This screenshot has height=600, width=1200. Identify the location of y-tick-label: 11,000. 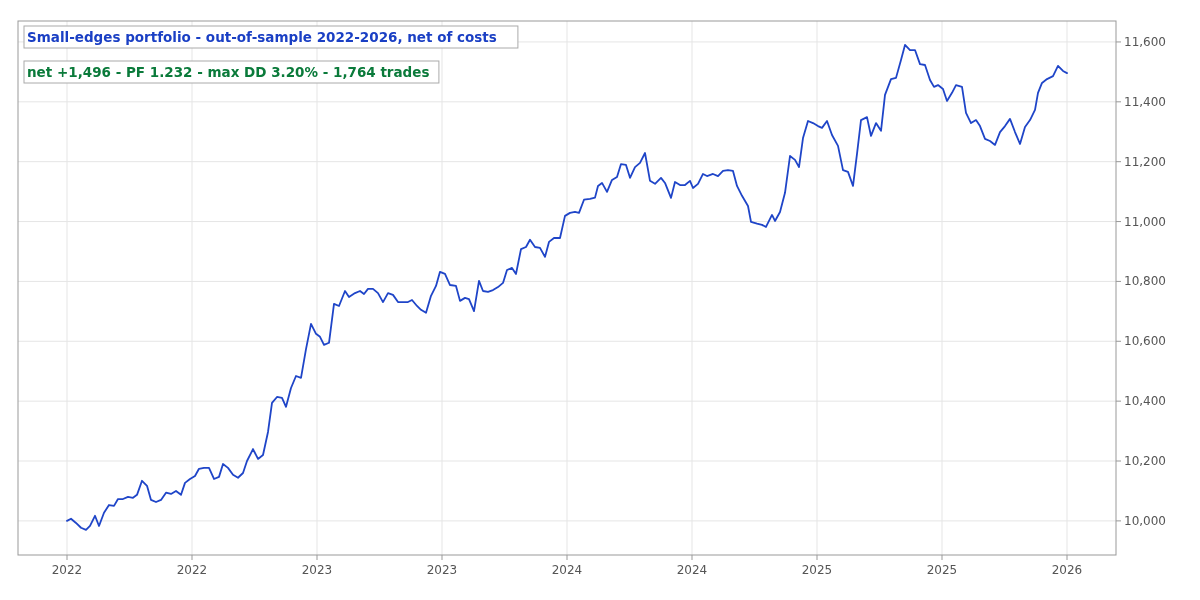
(1145, 221).